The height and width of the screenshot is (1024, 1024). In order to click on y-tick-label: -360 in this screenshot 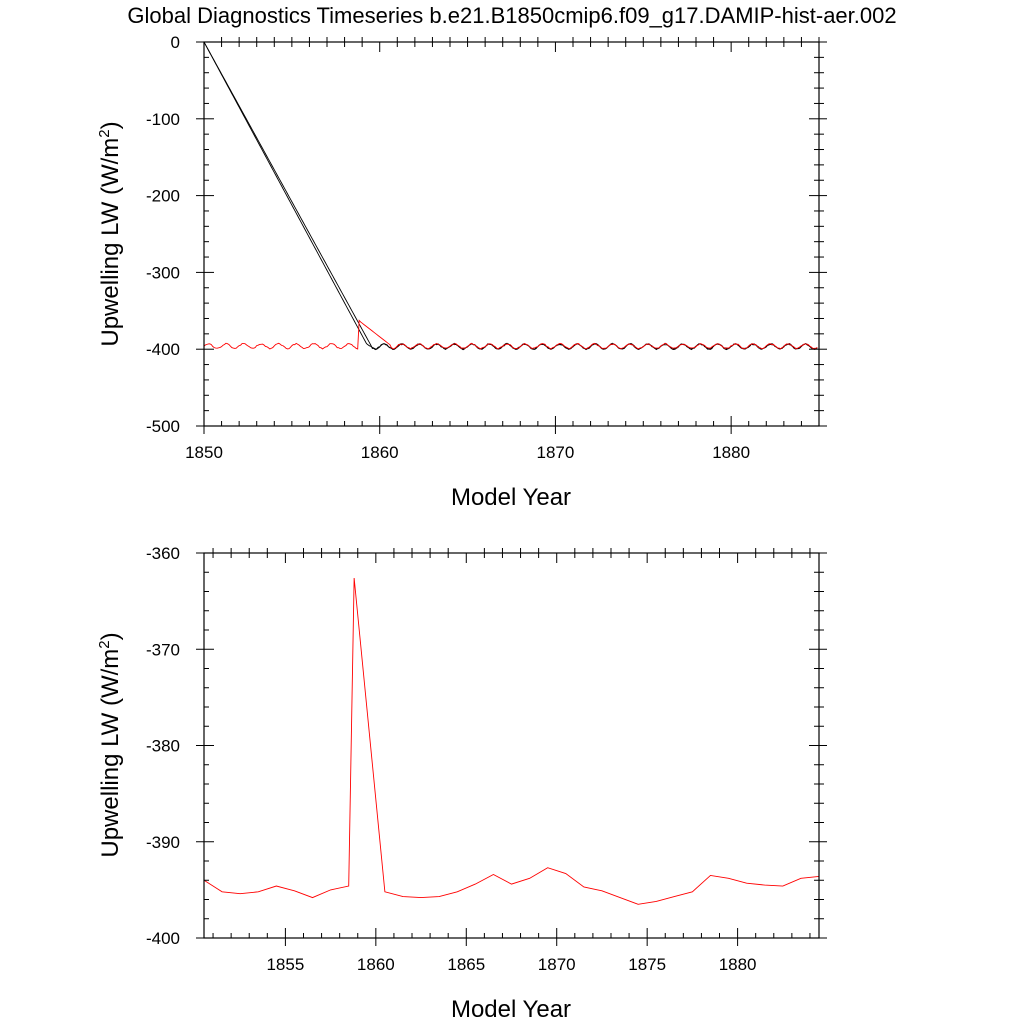, I will do `click(163, 553)`.